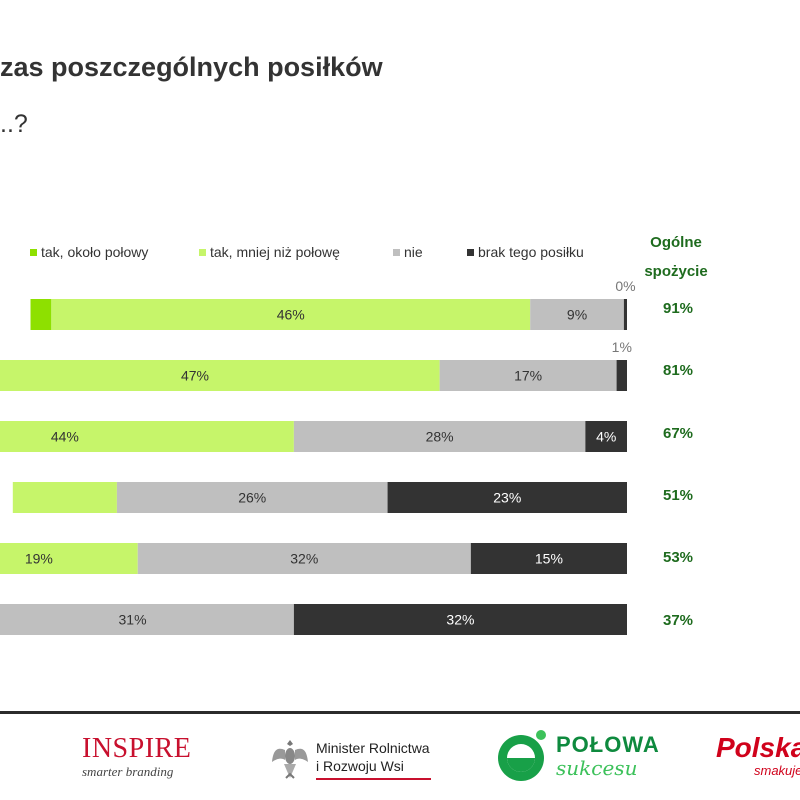  What do you see at coordinates (275, 252) in the screenshot?
I see `legend-label-less-than-half: tak, mniej niż połowę` at bounding box center [275, 252].